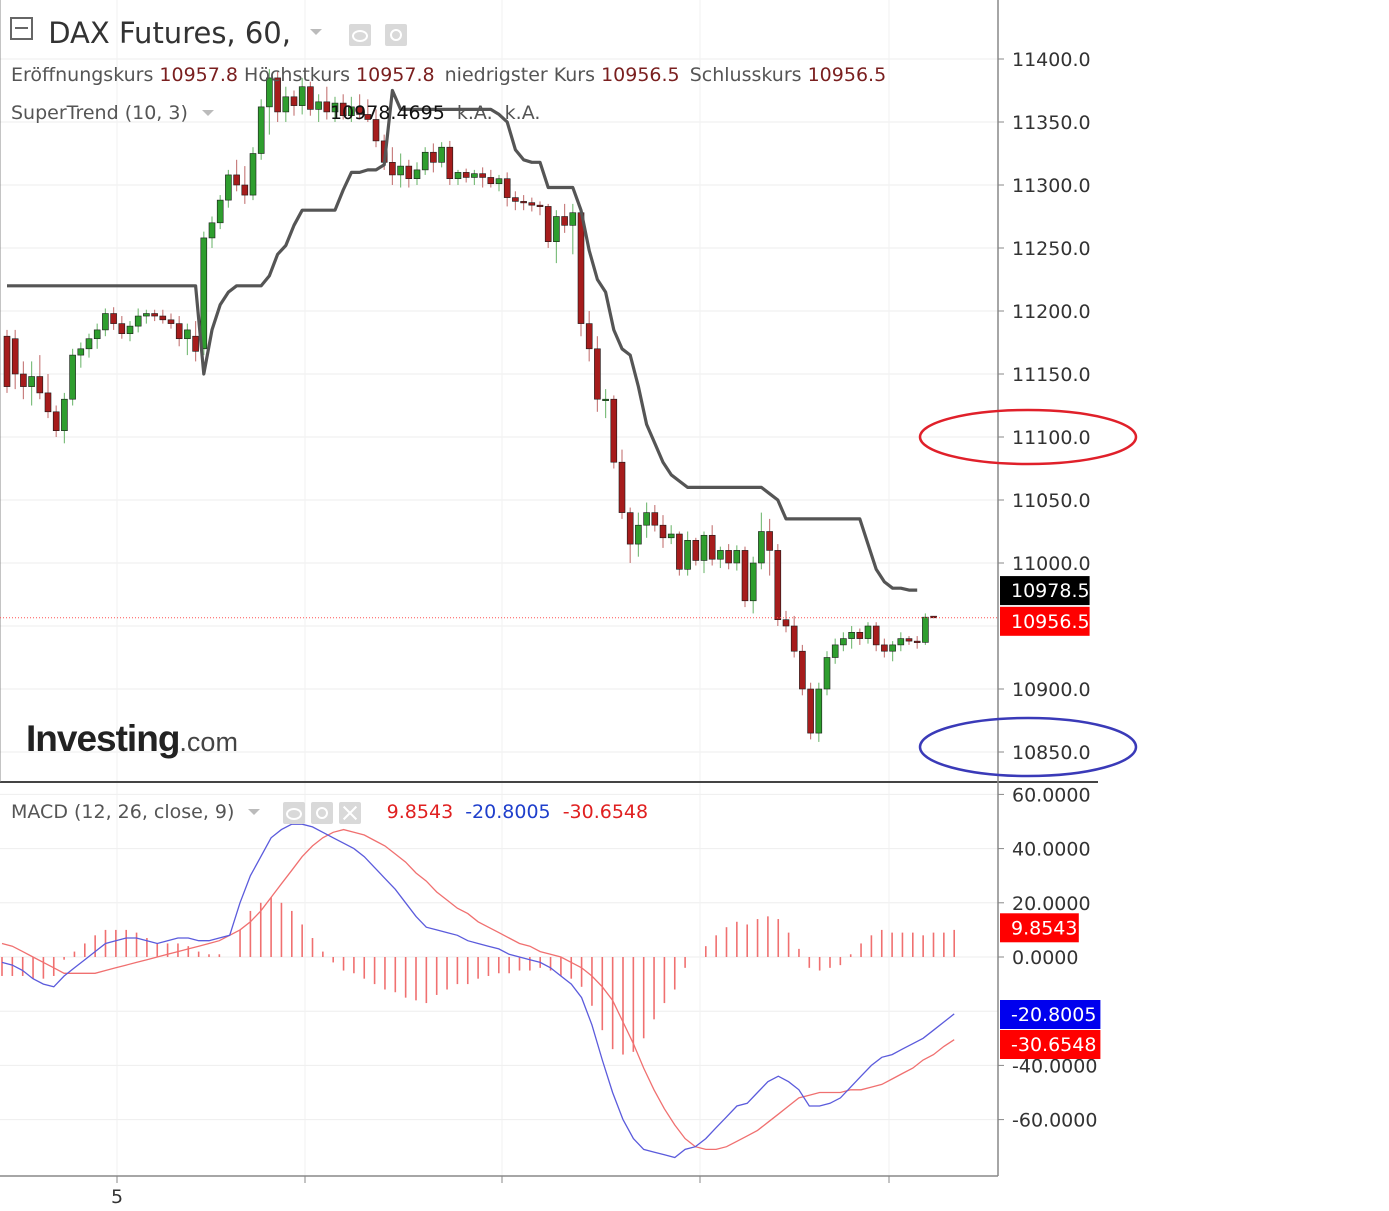  I want to click on macd-tick-label: -40.0000, so click(1054, 1066).